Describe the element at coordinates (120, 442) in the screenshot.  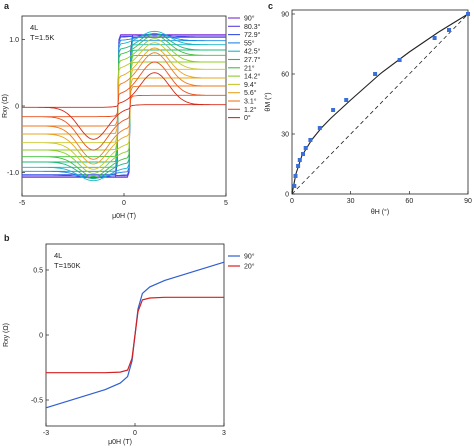
I see `panel-b-x-axis-label: μ0H (T)` at that location.